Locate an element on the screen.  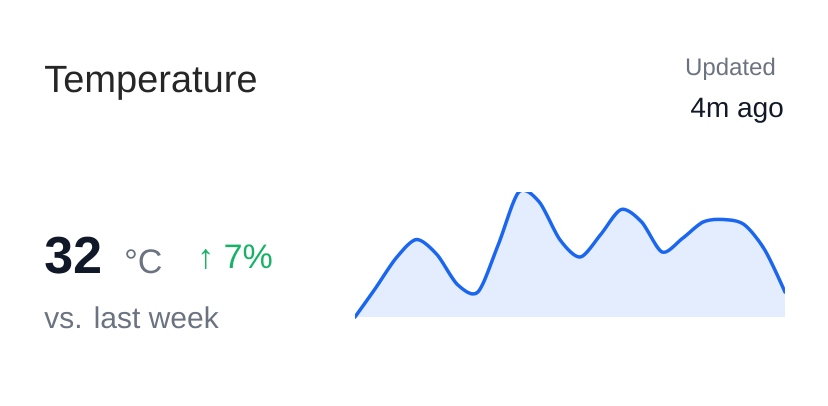
text: °C is located at coordinates (144, 261).